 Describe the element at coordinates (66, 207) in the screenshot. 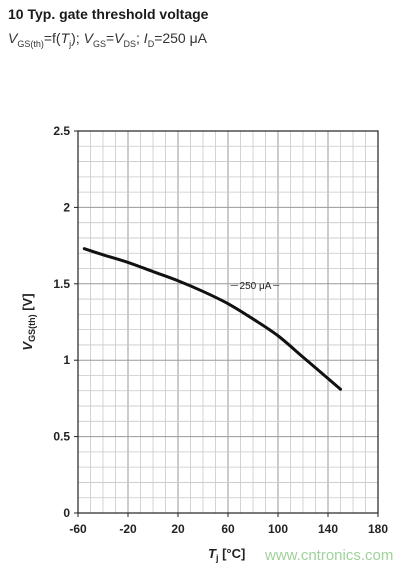

I see `y-tick-label: 2` at that location.